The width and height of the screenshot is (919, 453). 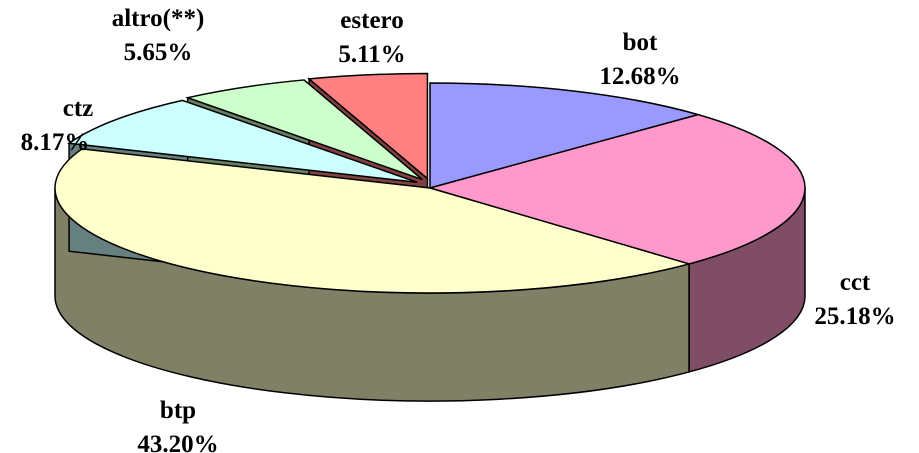 What do you see at coordinates (158, 52) in the screenshot?
I see `slice-value-label: 5.65%` at bounding box center [158, 52].